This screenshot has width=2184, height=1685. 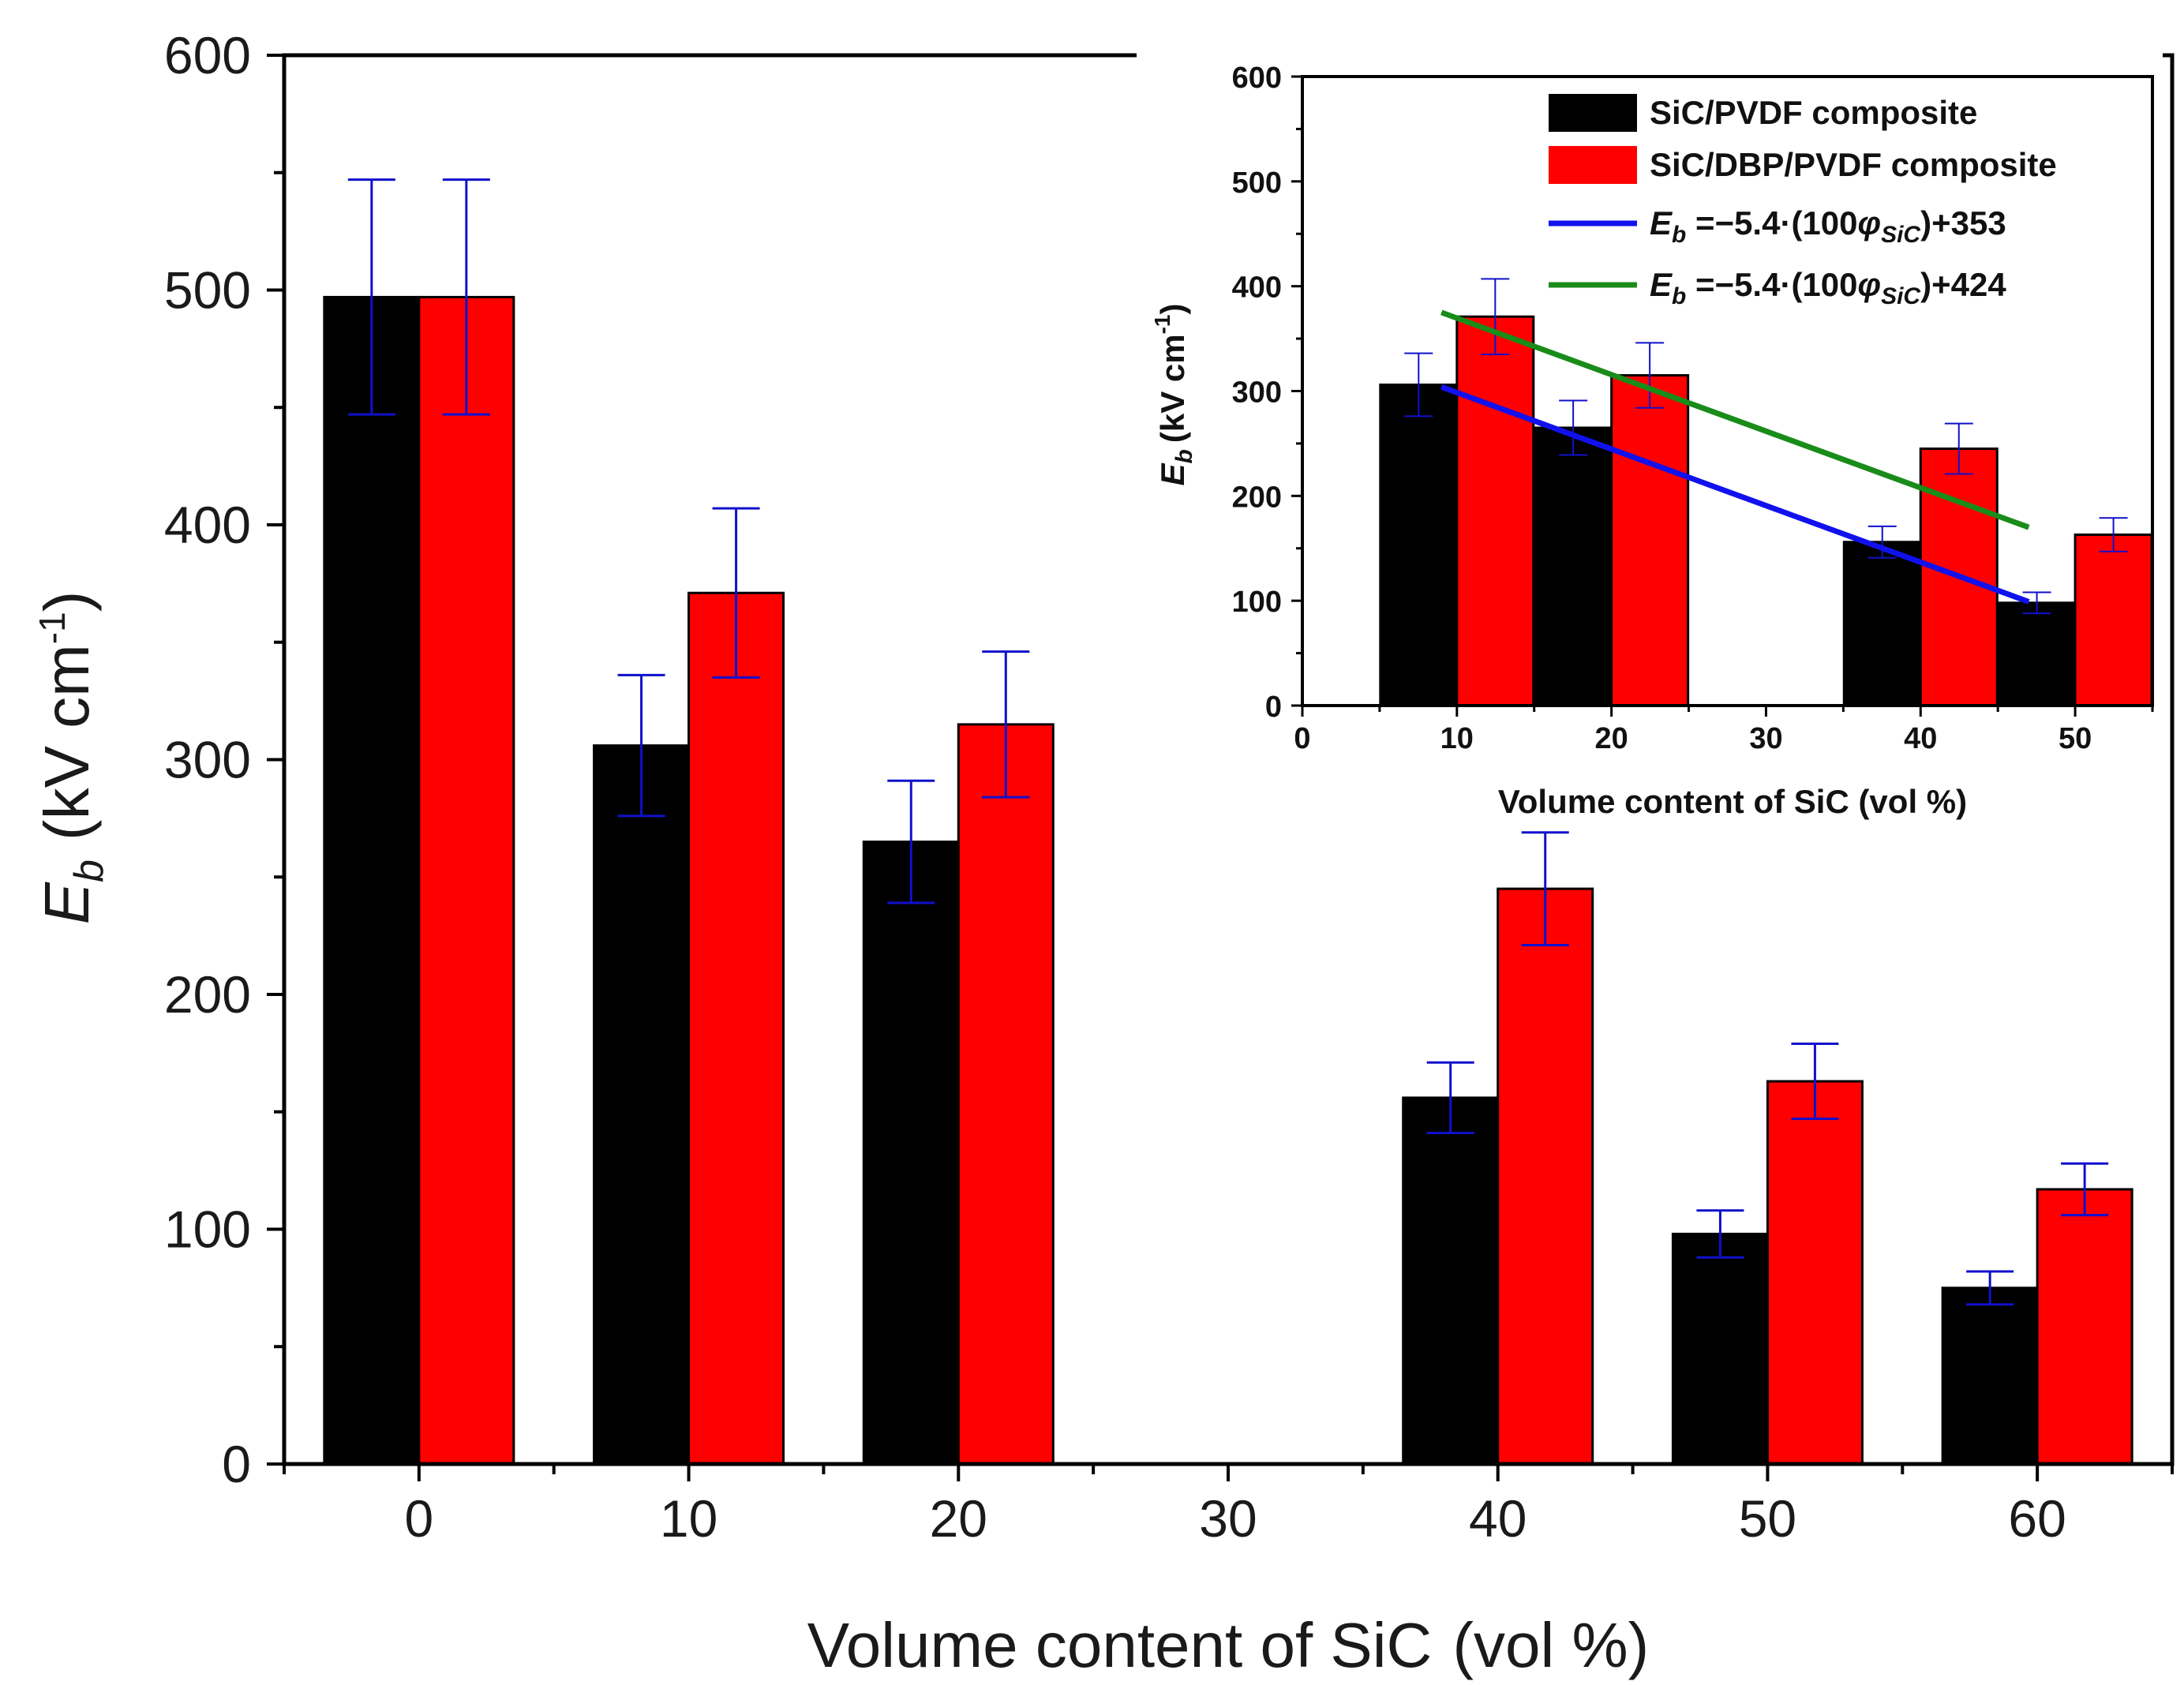 I want to click on fit-424-mid: =−5.4·(100, so click(x=1771, y=284).